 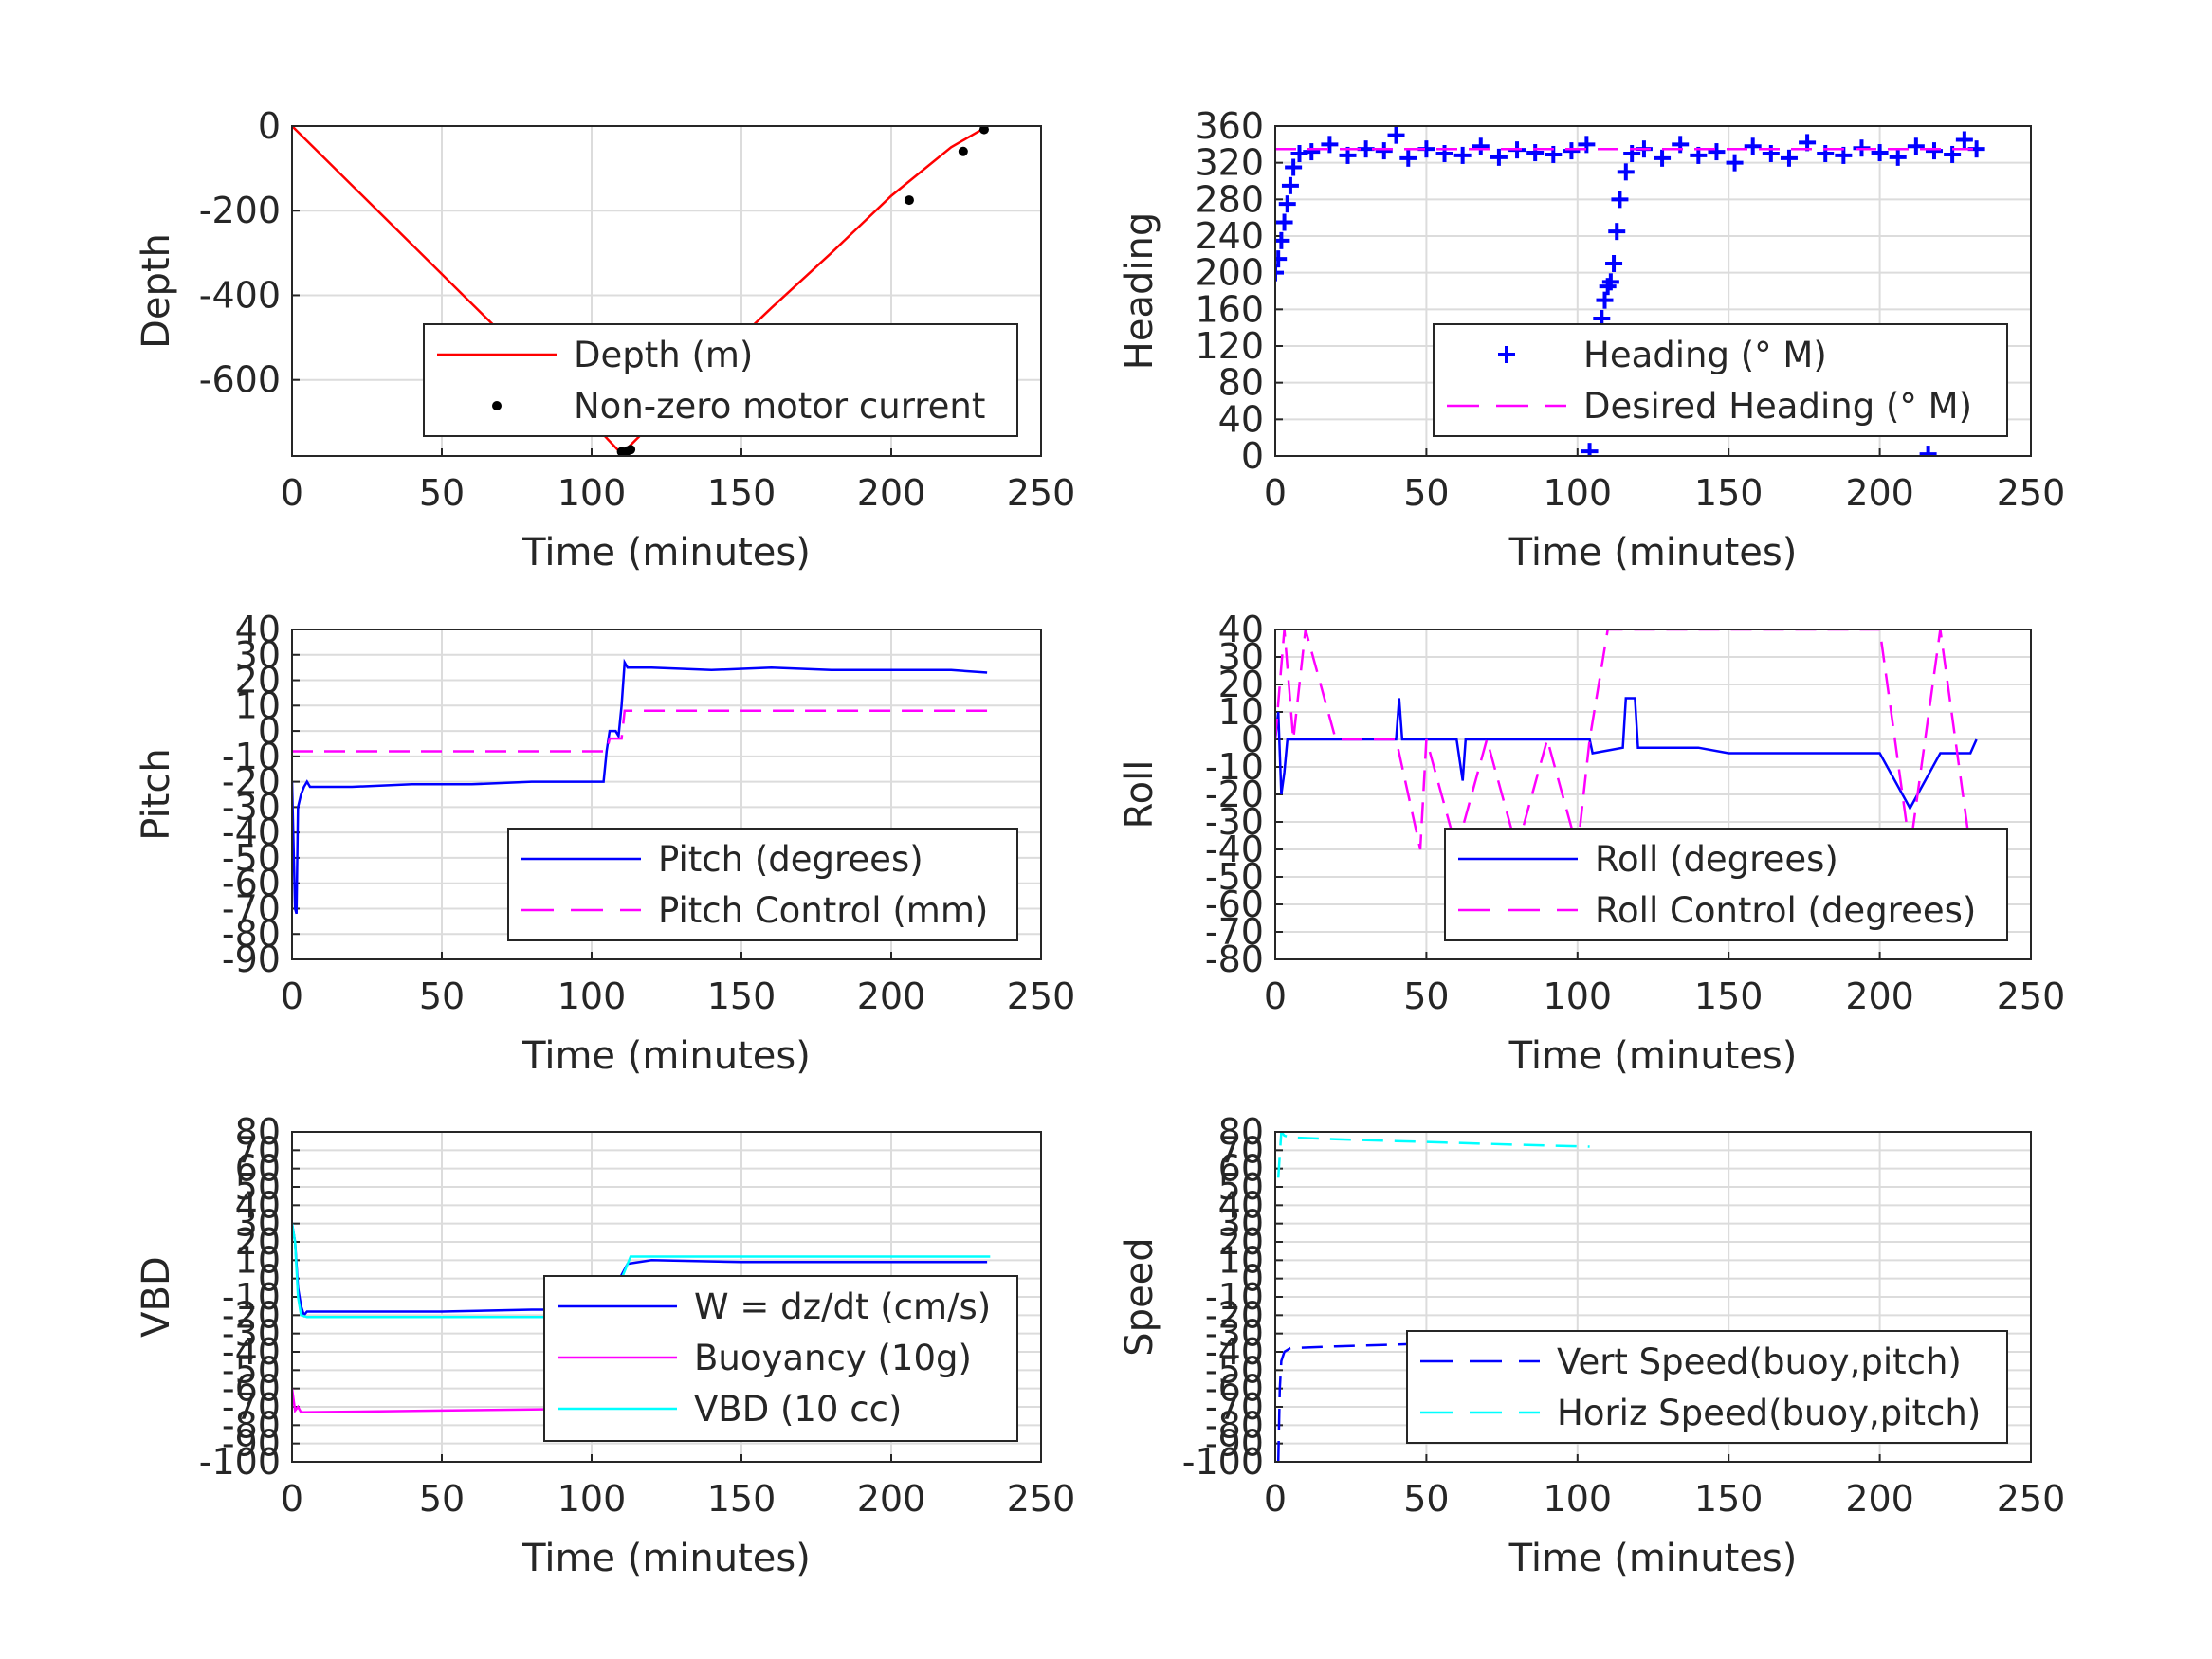 What do you see at coordinates (1241, 1187) in the screenshot?
I see `y-tick-label: 50` at bounding box center [1241, 1187].